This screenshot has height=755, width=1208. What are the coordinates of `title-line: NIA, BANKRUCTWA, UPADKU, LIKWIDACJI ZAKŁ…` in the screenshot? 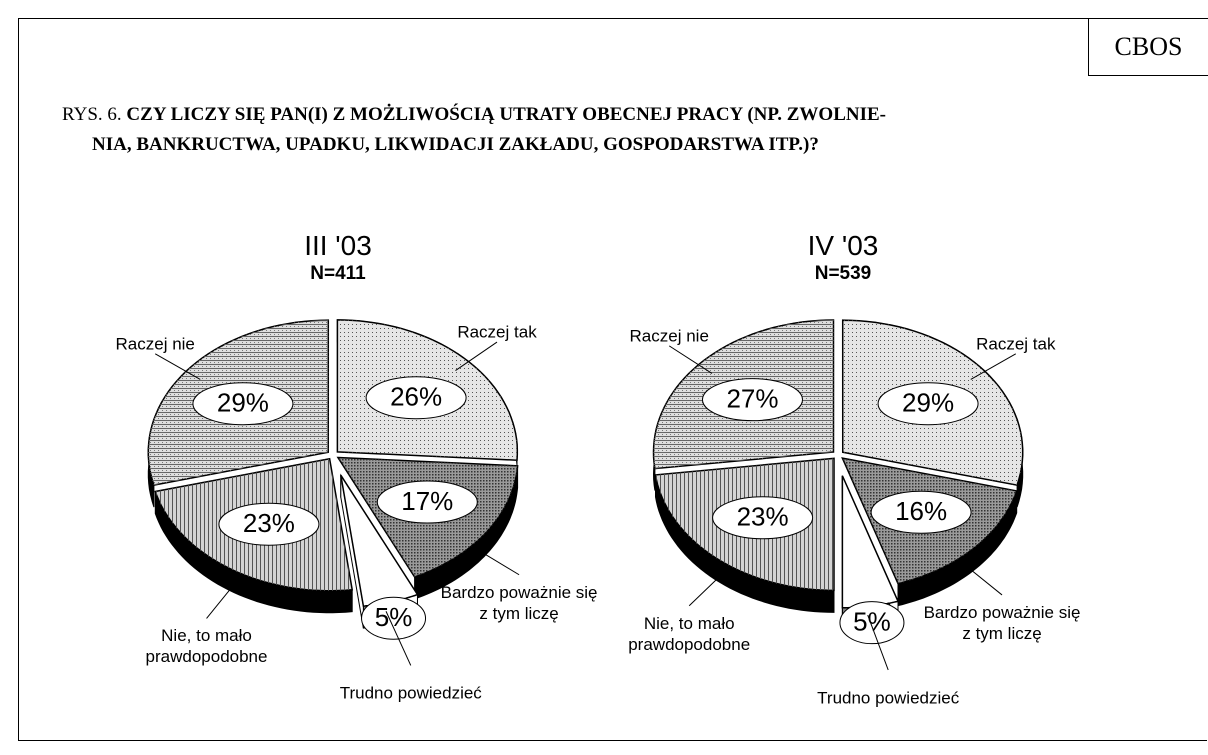 It's located at (455, 145).